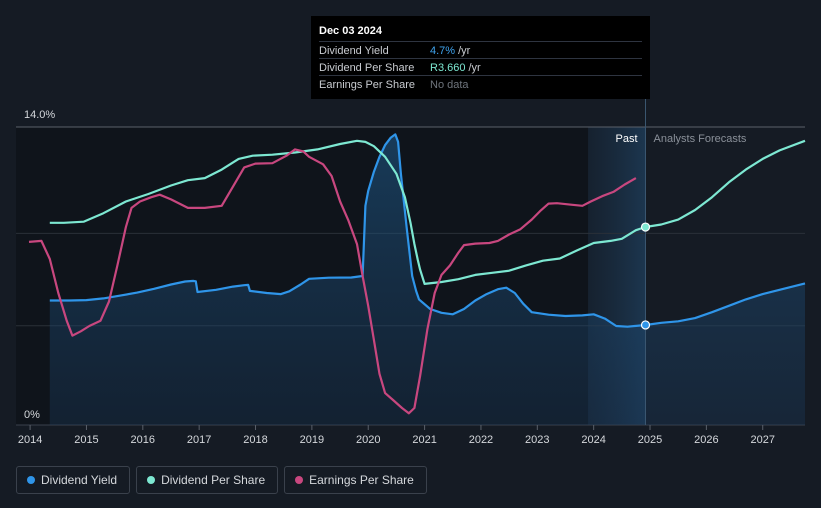  I want to click on past-label: Past, so click(626, 139).